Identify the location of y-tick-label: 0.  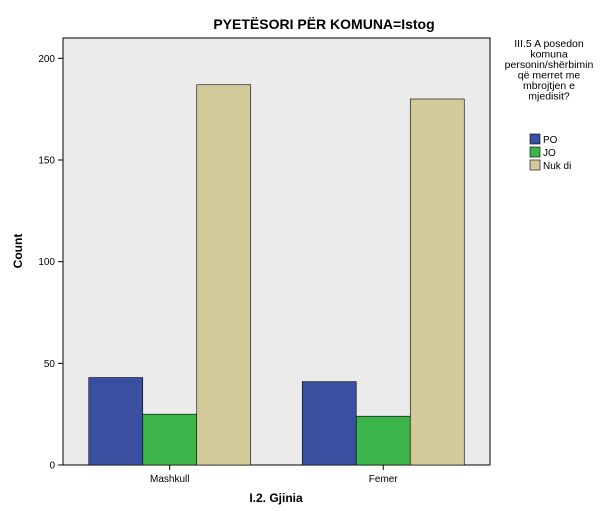
(52, 466).